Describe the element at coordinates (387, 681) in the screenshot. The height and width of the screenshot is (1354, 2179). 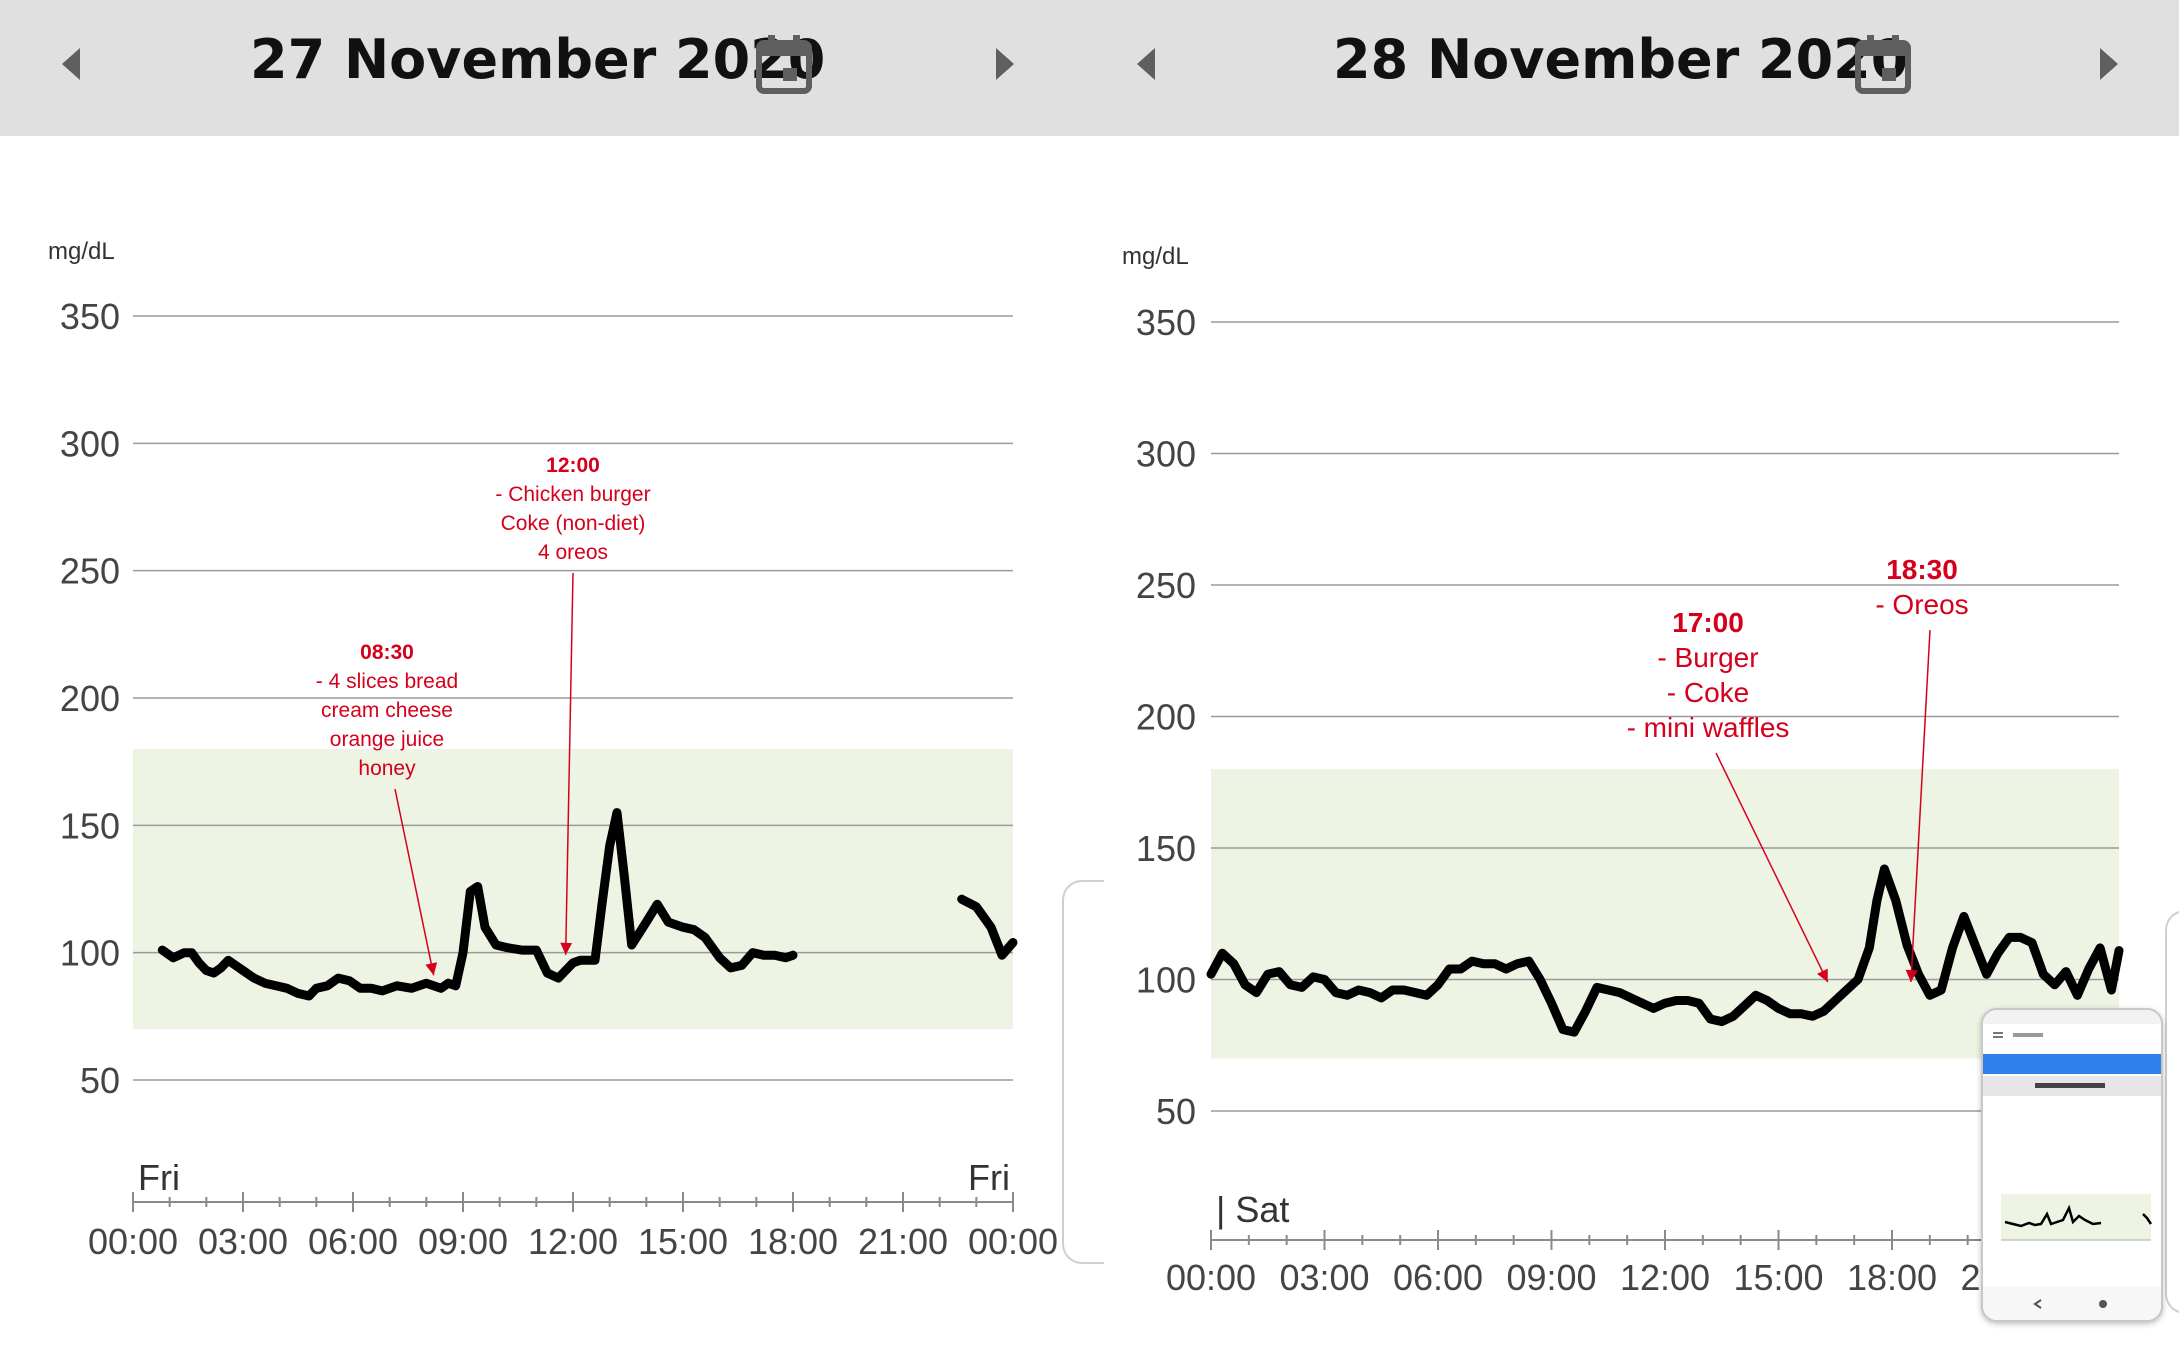
I see `annotation-text: - 4 slices bread` at that location.